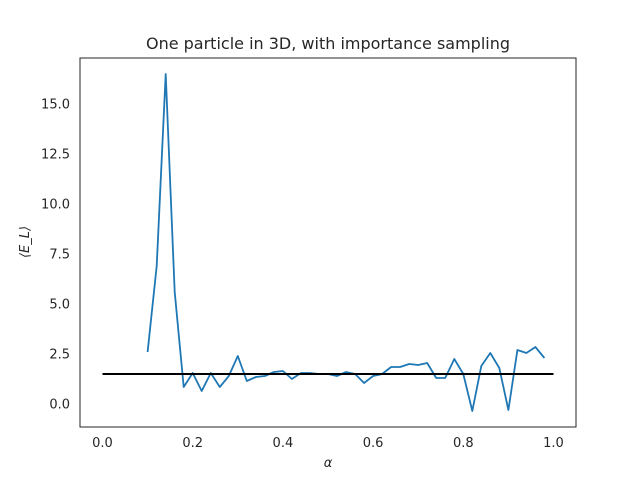 The width and height of the screenshot is (640, 480). What do you see at coordinates (55, 205) in the screenshot?
I see `y-tick-label: 10.0` at bounding box center [55, 205].